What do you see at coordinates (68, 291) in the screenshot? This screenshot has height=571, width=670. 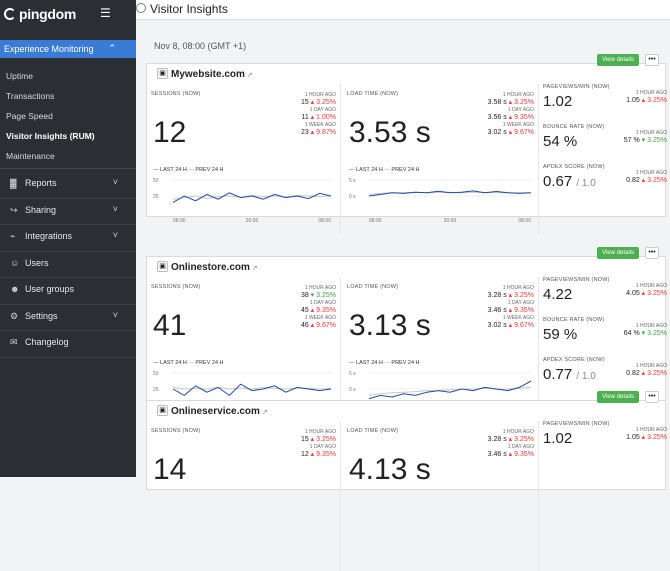 I see `sidebar-item-user-groups: ☻ User groups` at bounding box center [68, 291].